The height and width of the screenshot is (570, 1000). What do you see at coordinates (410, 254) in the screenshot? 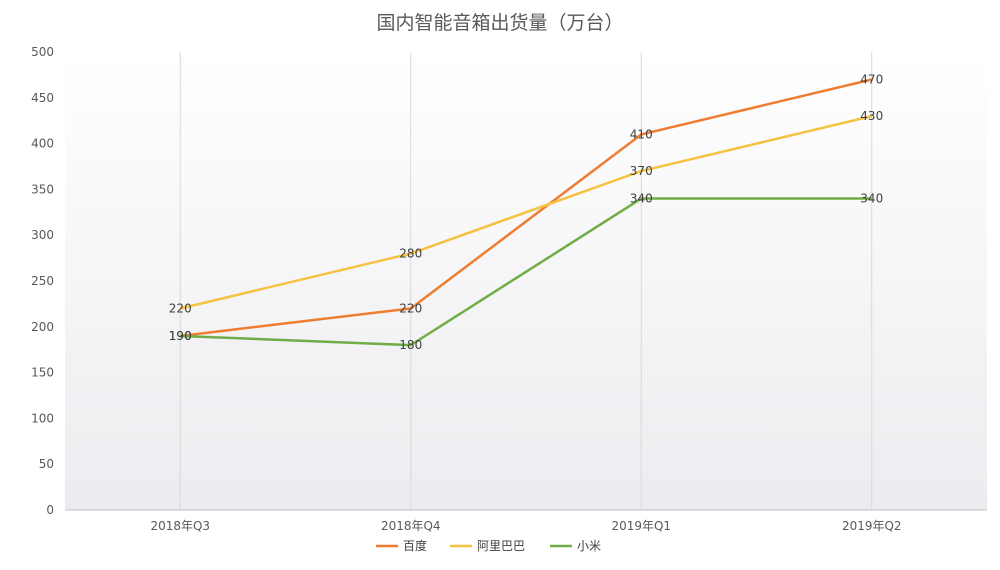
I see `data-label: 280` at bounding box center [410, 254].